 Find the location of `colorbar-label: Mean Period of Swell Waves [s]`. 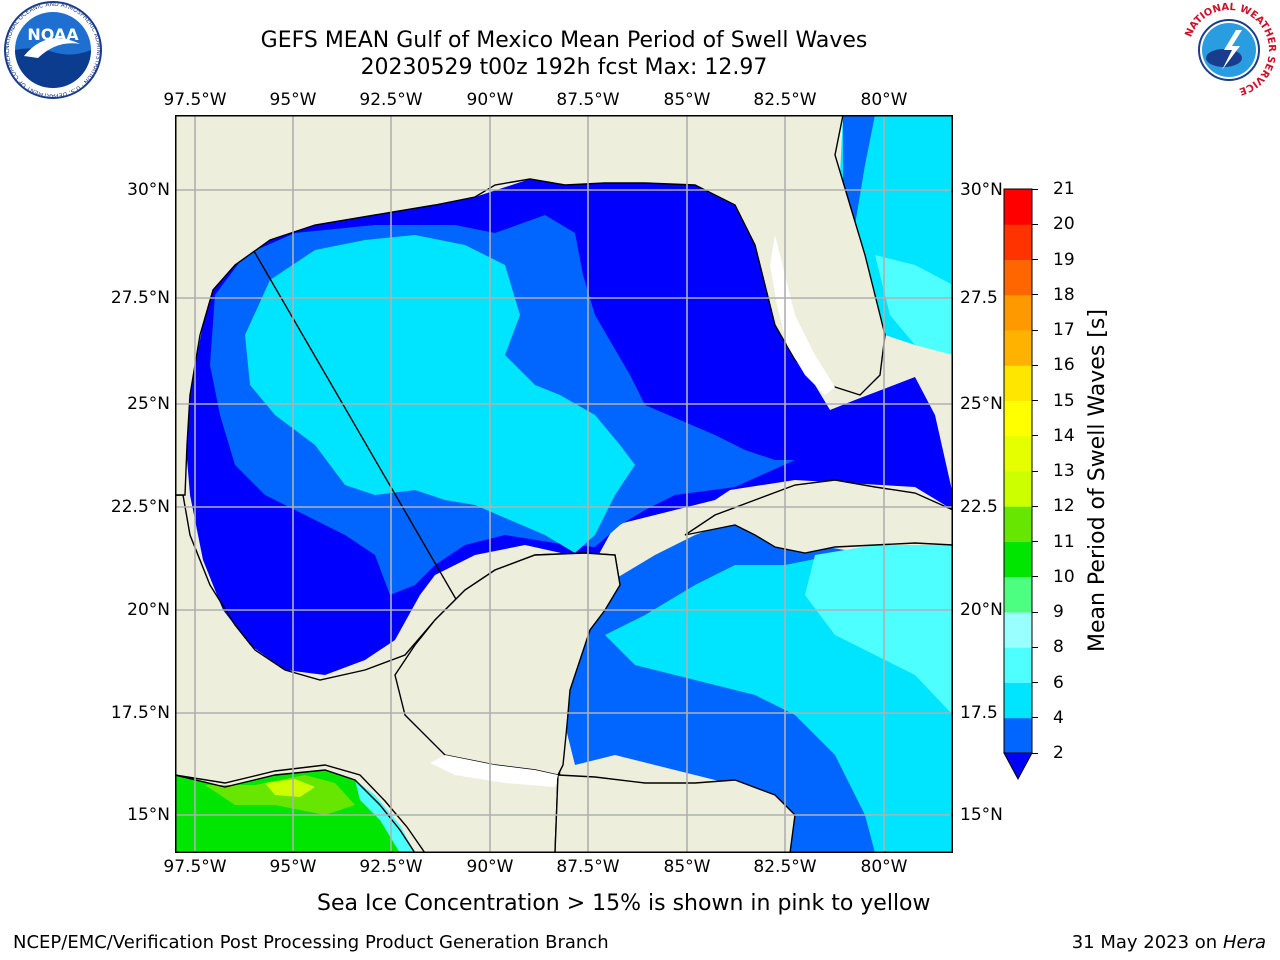

colorbar-label: Mean Period of Swell Waves [s] is located at coordinates (1097, 480).